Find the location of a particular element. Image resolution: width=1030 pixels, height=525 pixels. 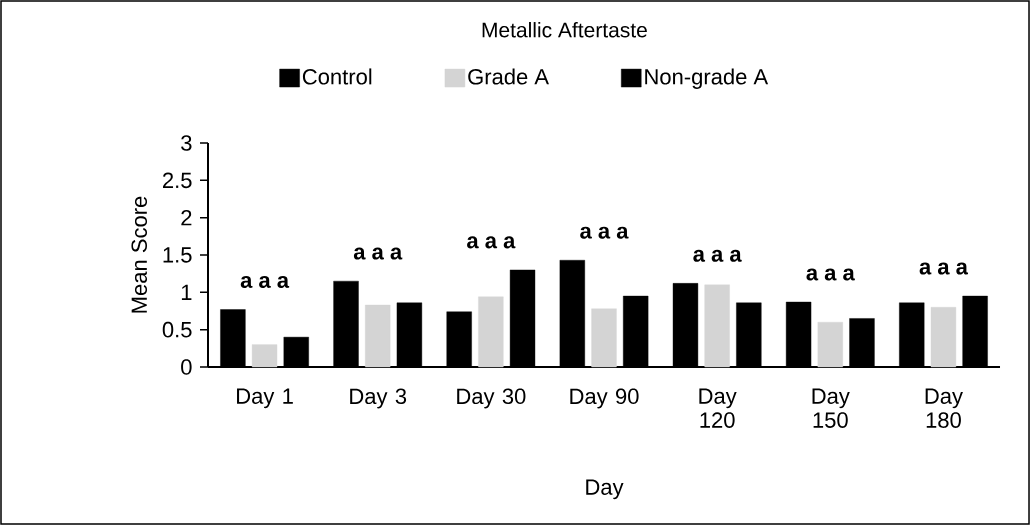

legend-label: Non-grade A is located at coordinates (707, 78).